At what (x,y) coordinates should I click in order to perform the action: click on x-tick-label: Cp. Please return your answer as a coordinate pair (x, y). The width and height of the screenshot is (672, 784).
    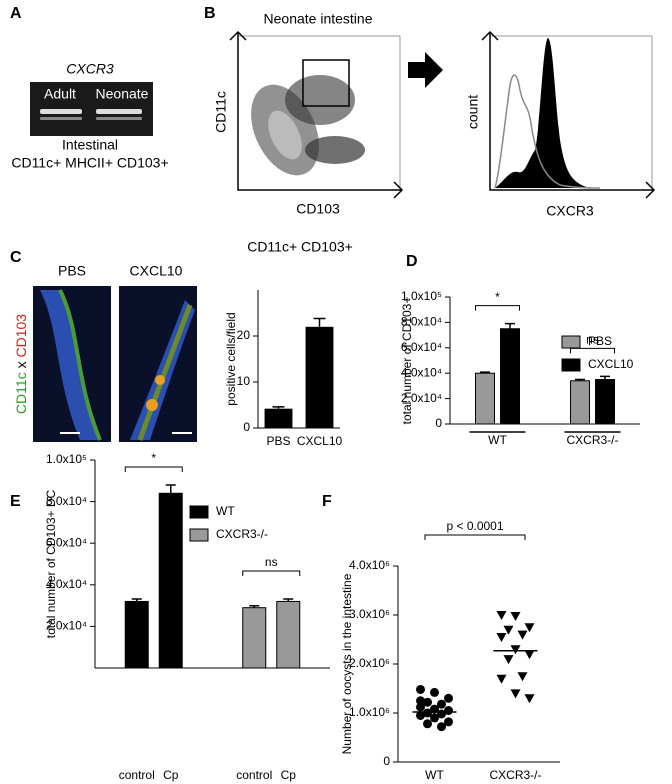
    Looking at the image, I should click on (171, 775).